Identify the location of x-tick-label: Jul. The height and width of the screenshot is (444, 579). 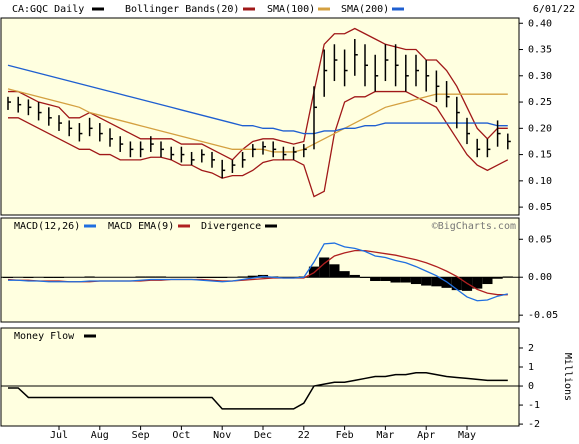
(59, 435).